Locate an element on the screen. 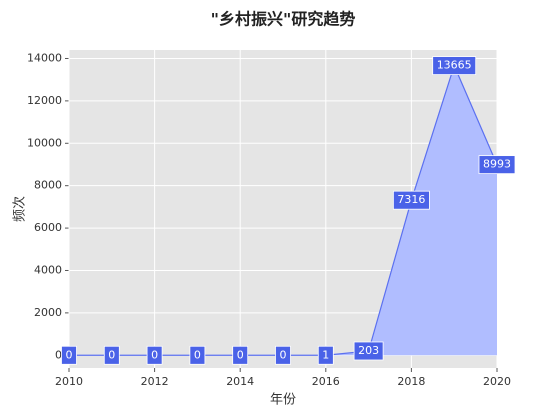 The width and height of the screenshot is (554, 415). data-label-text: 13665 is located at coordinates (454, 65).